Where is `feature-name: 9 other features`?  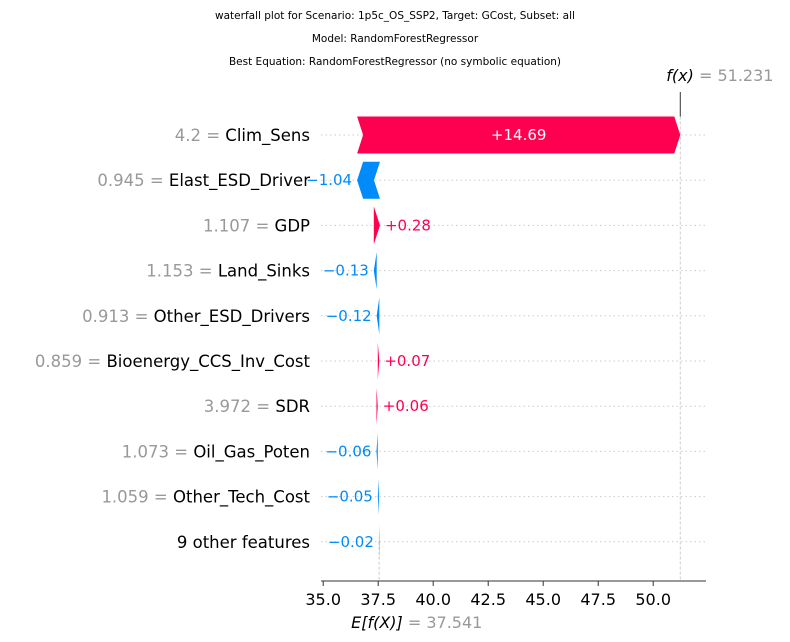
feature-name: 9 other features is located at coordinates (243, 542).